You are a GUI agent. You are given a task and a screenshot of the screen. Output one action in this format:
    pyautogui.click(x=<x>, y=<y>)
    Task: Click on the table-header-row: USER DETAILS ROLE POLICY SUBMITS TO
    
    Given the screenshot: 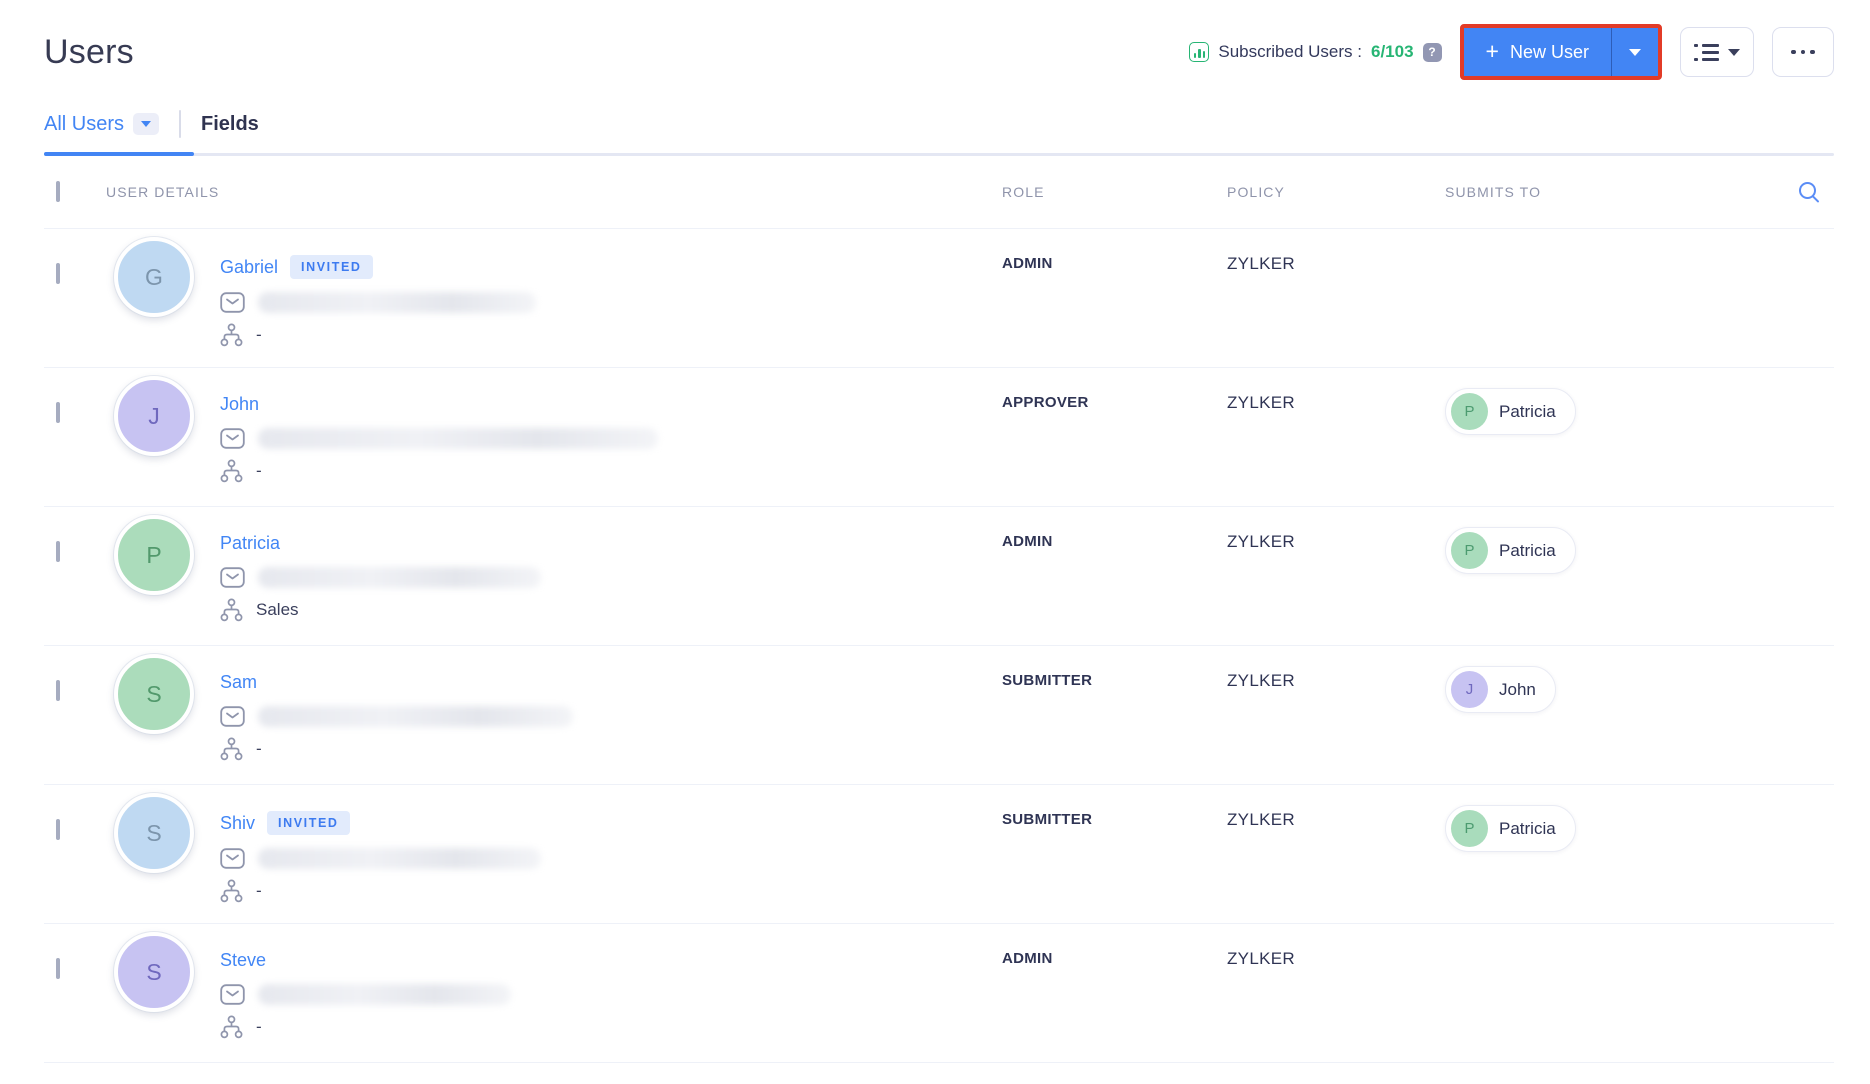 What is the action you would take?
    pyautogui.click(x=939, y=192)
    